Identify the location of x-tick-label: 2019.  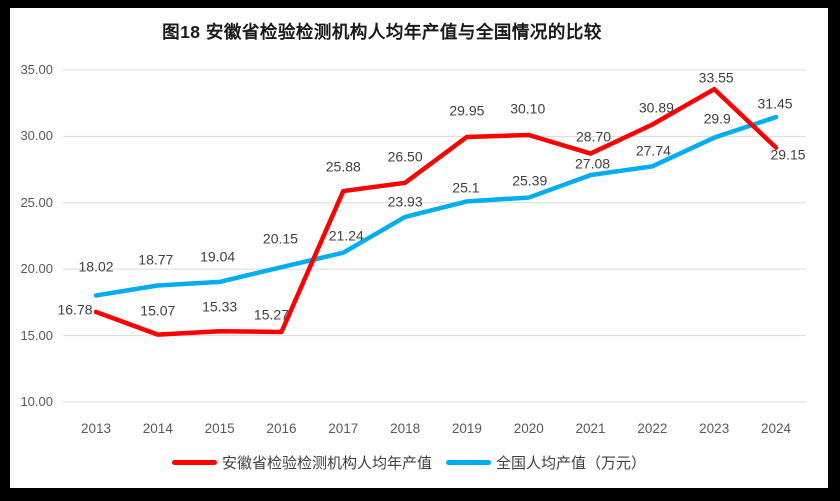
(466, 428).